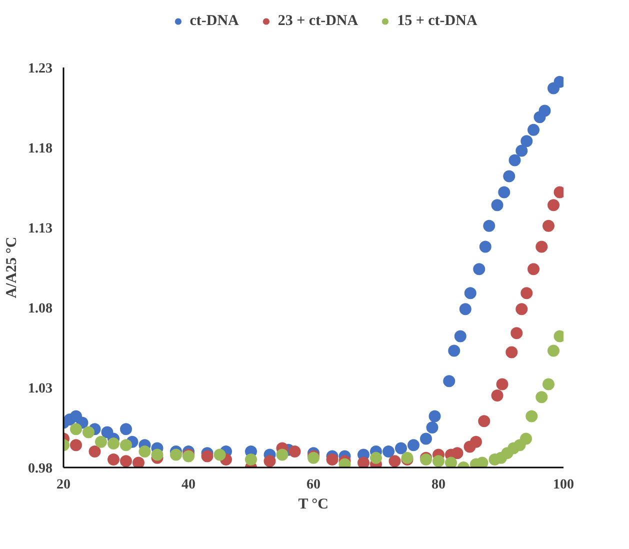 The height and width of the screenshot is (549, 629). Describe the element at coordinates (318, 21) in the screenshot. I see `legend-label: 23 + ct-DNA` at that location.